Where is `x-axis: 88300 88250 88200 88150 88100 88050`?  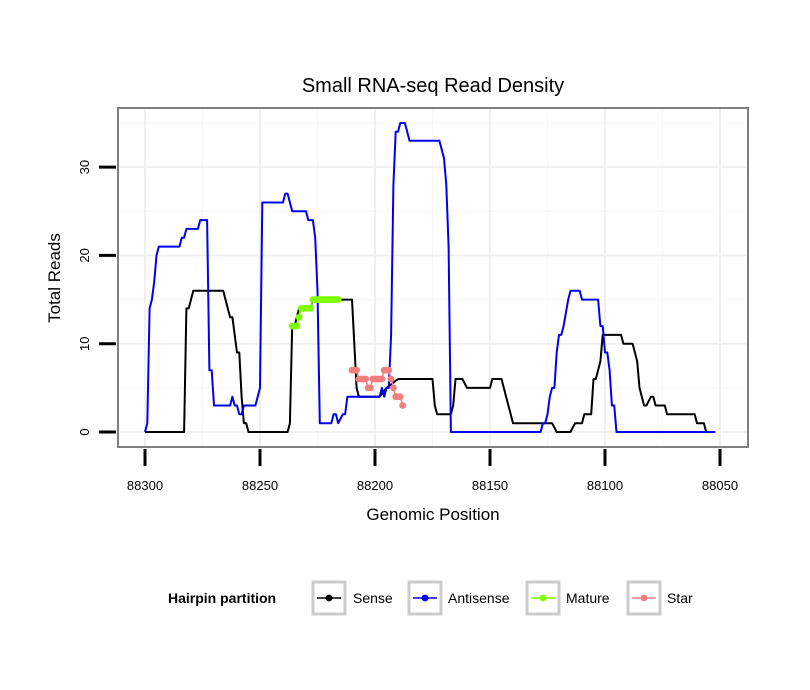 x-axis: 88300 88250 88200 88150 88100 88050 is located at coordinates (432, 471).